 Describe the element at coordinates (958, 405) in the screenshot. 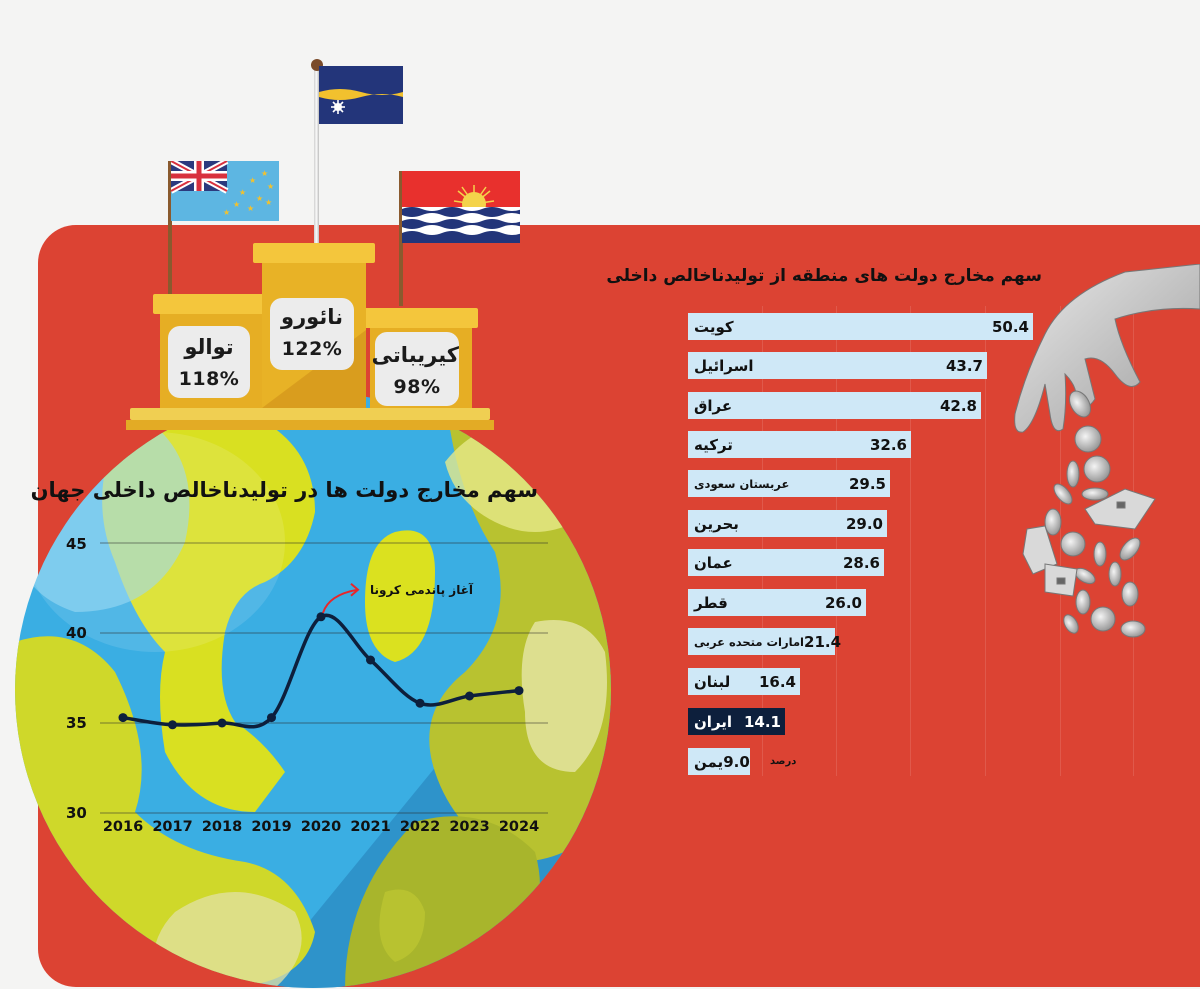

I see `bar-value: 42.8` at that location.